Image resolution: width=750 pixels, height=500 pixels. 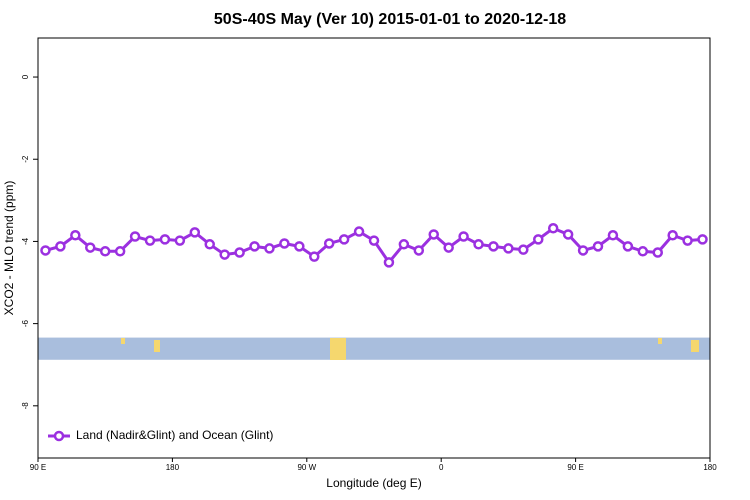 I want to click on y-tick-label: -6, so click(x=25, y=324).